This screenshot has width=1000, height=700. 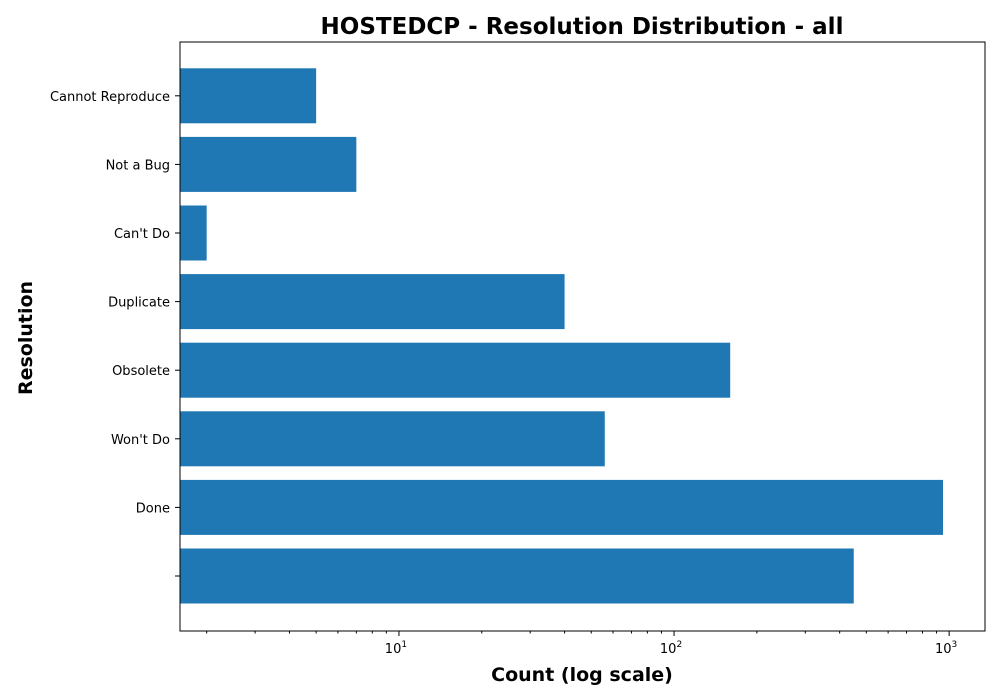 I want to click on bar-done, so click(x=562, y=507).